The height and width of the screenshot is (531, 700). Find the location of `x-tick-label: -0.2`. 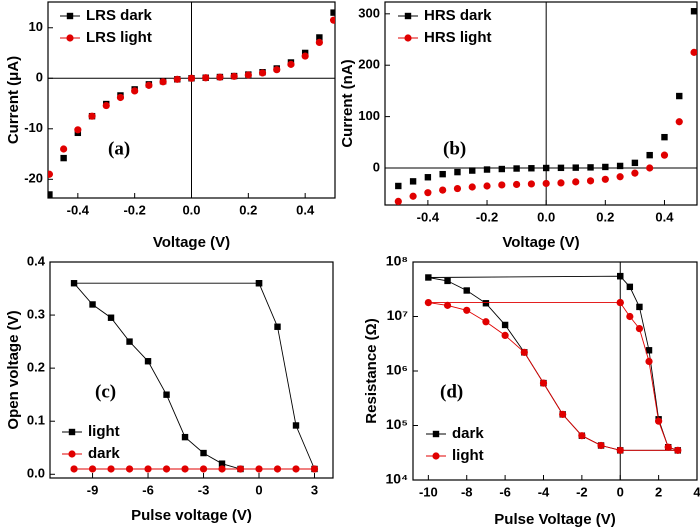

x-tick-label: -0.2 is located at coordinates (134, 209).